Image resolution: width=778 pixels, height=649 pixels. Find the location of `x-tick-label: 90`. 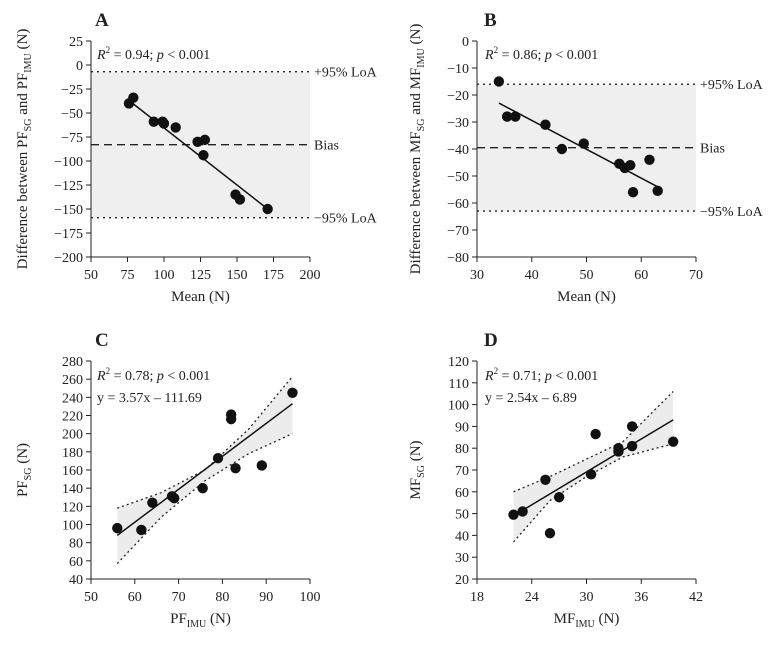

x-tick-label: 90 is located at coordinates (266, 597).